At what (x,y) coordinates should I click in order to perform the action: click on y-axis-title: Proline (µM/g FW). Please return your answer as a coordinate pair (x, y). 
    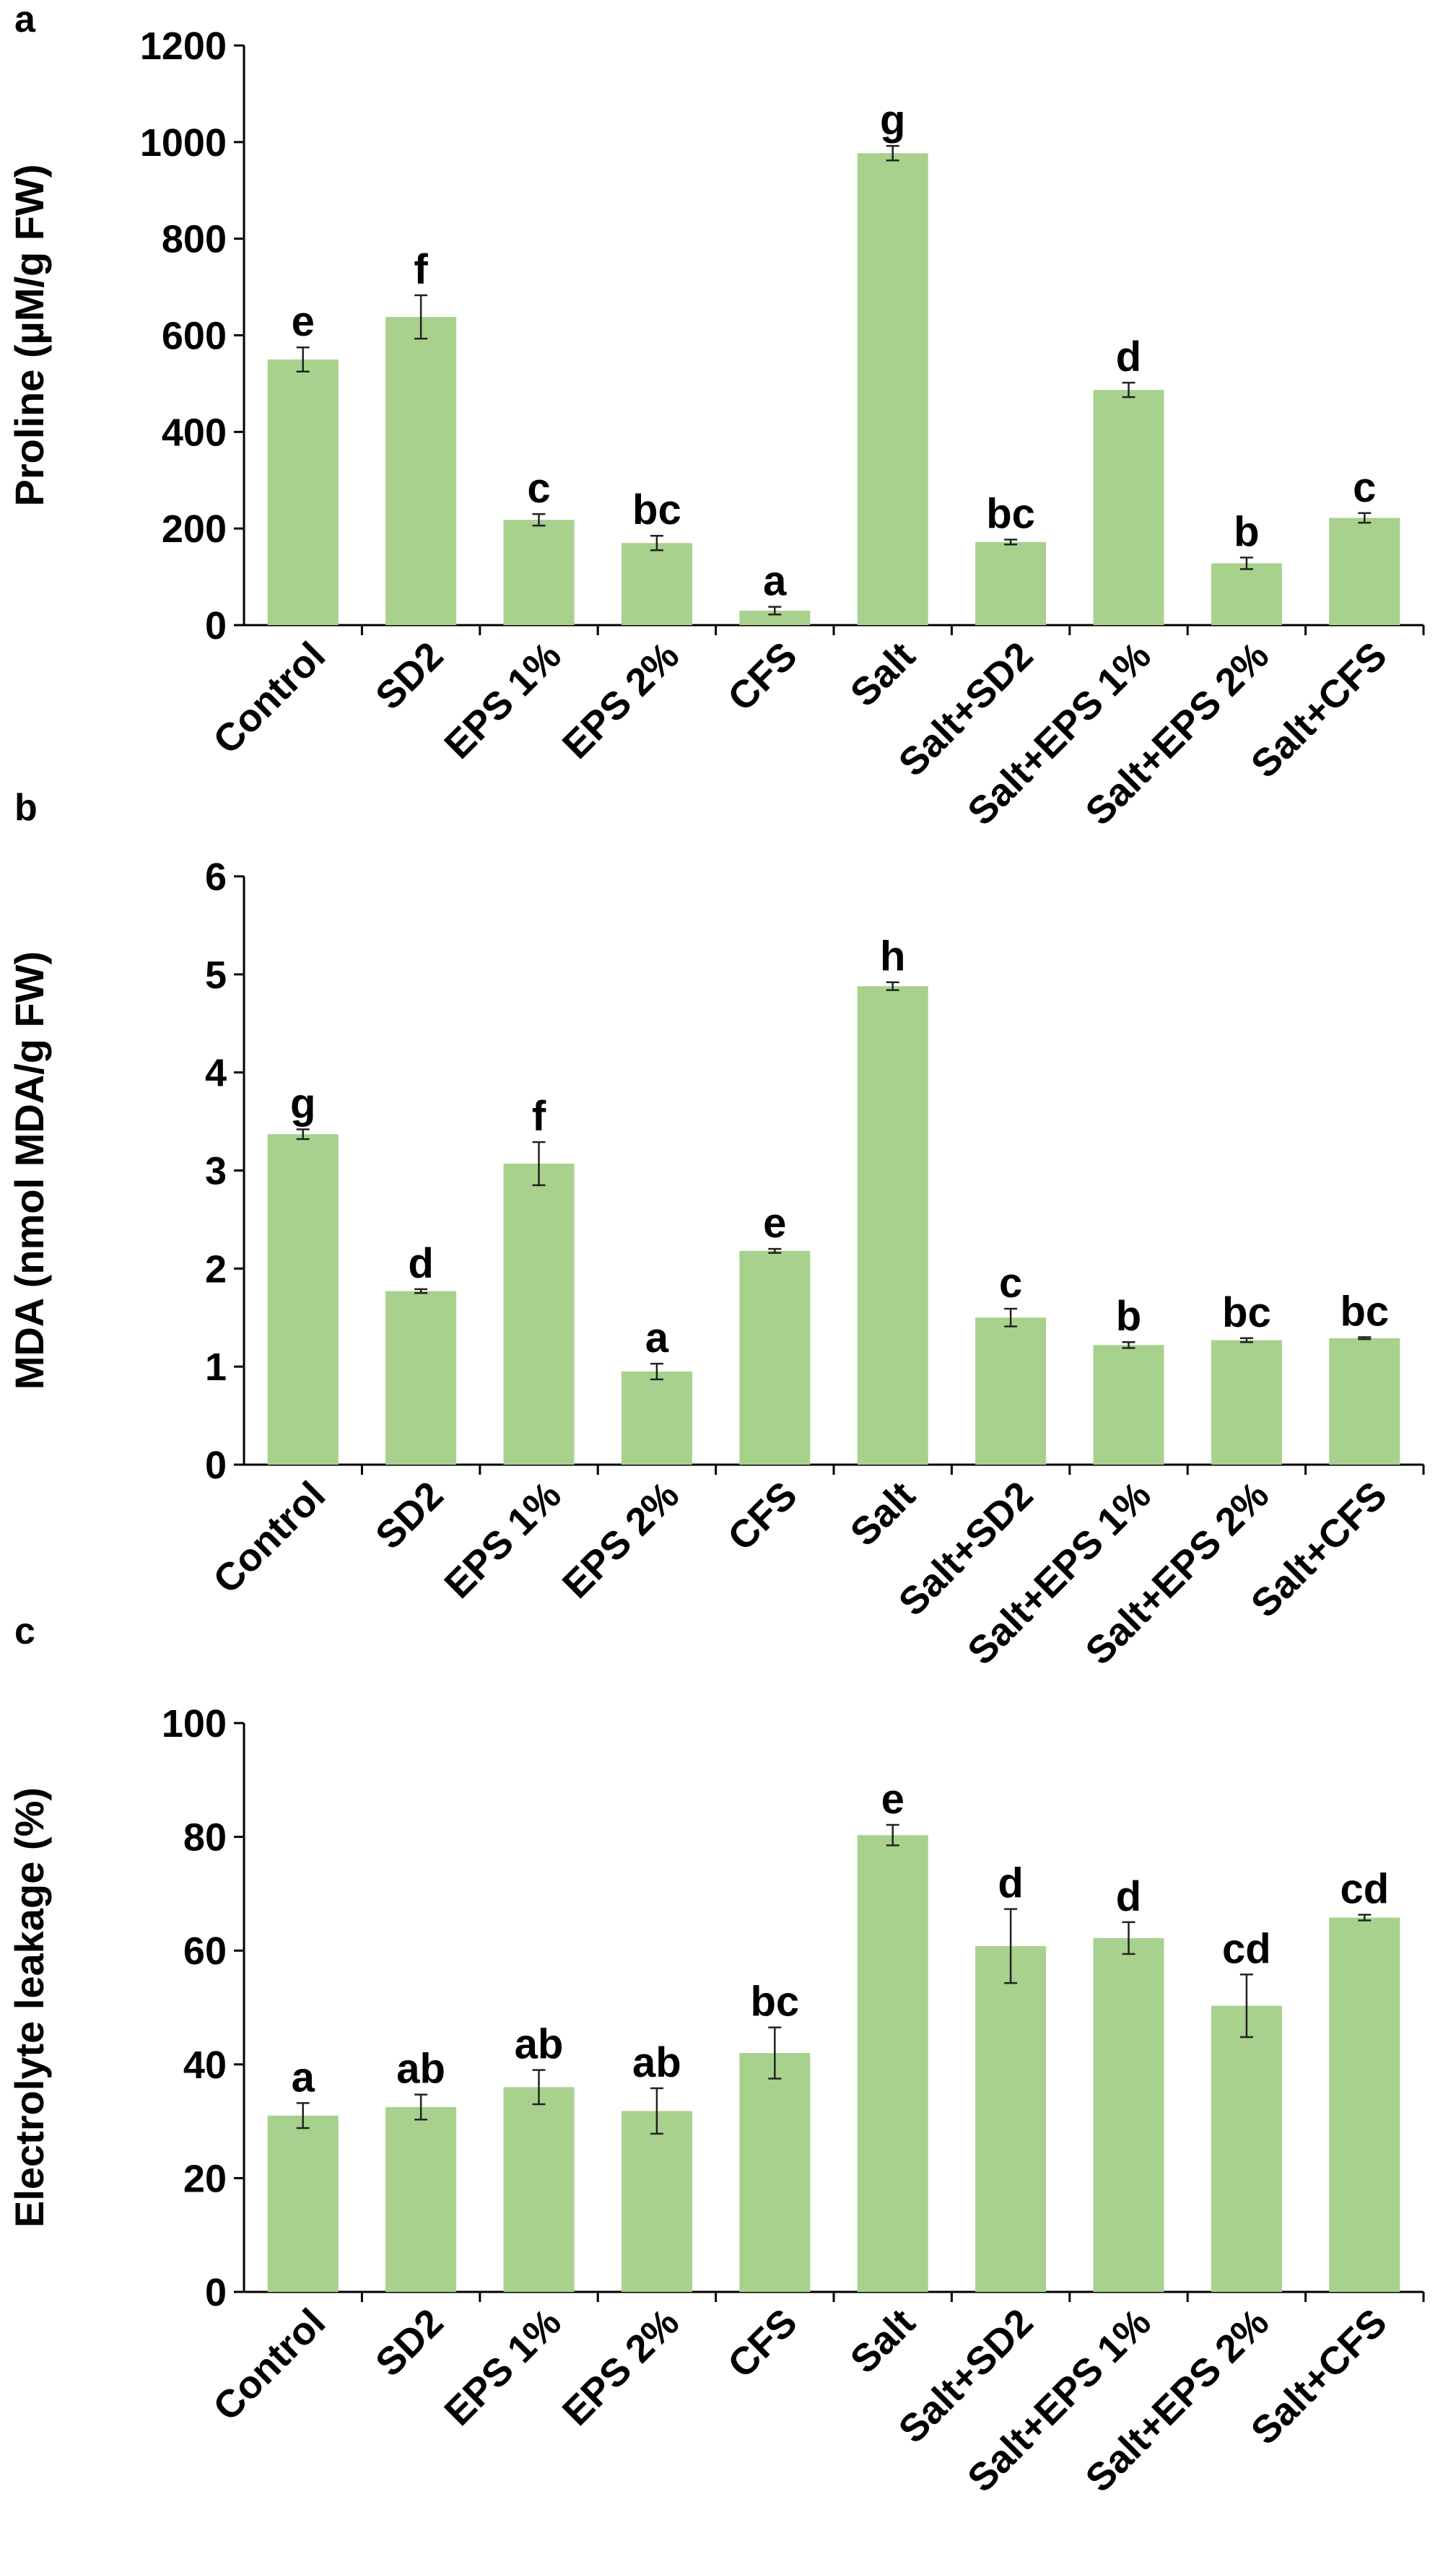
    Looking at the image, I should click on (29, 336).